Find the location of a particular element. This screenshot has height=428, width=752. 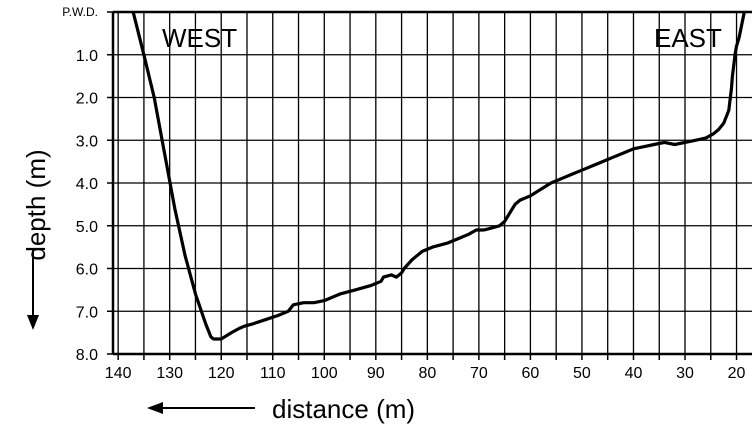

y-tick-label: 6.0 is located at coordinates (87, 270).